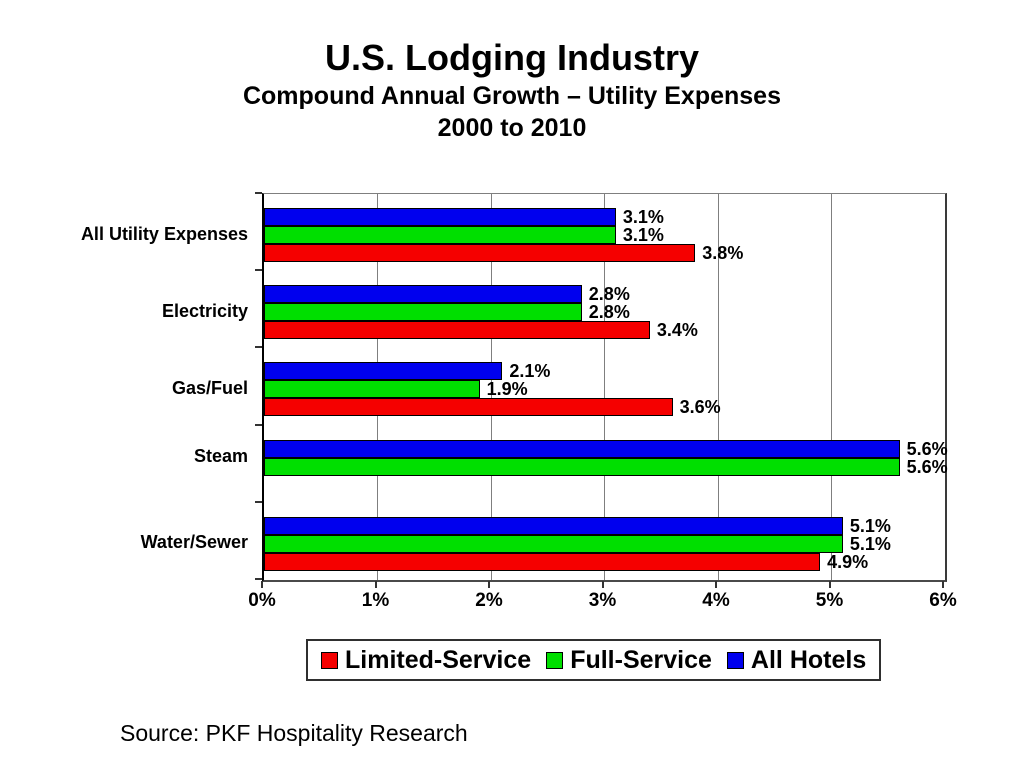 The image size is (1024, 767). What do you see at coordinates (507, 389) in the screenshot?
I see `bar-value-label: 1.9%` at bounding box center [507, 389].